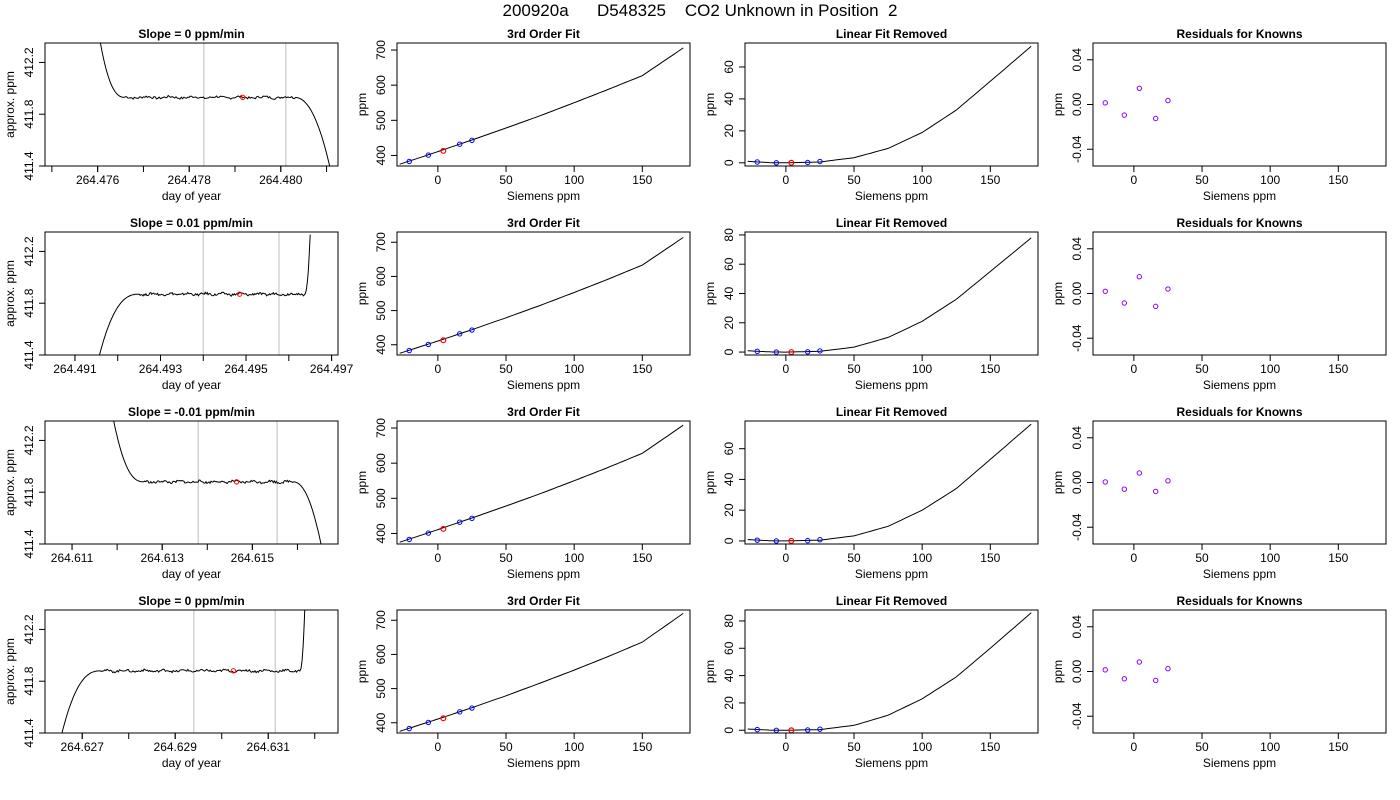 This screenshot has width=1400, height=800. I want to click on mean-point, so click(233, 671).